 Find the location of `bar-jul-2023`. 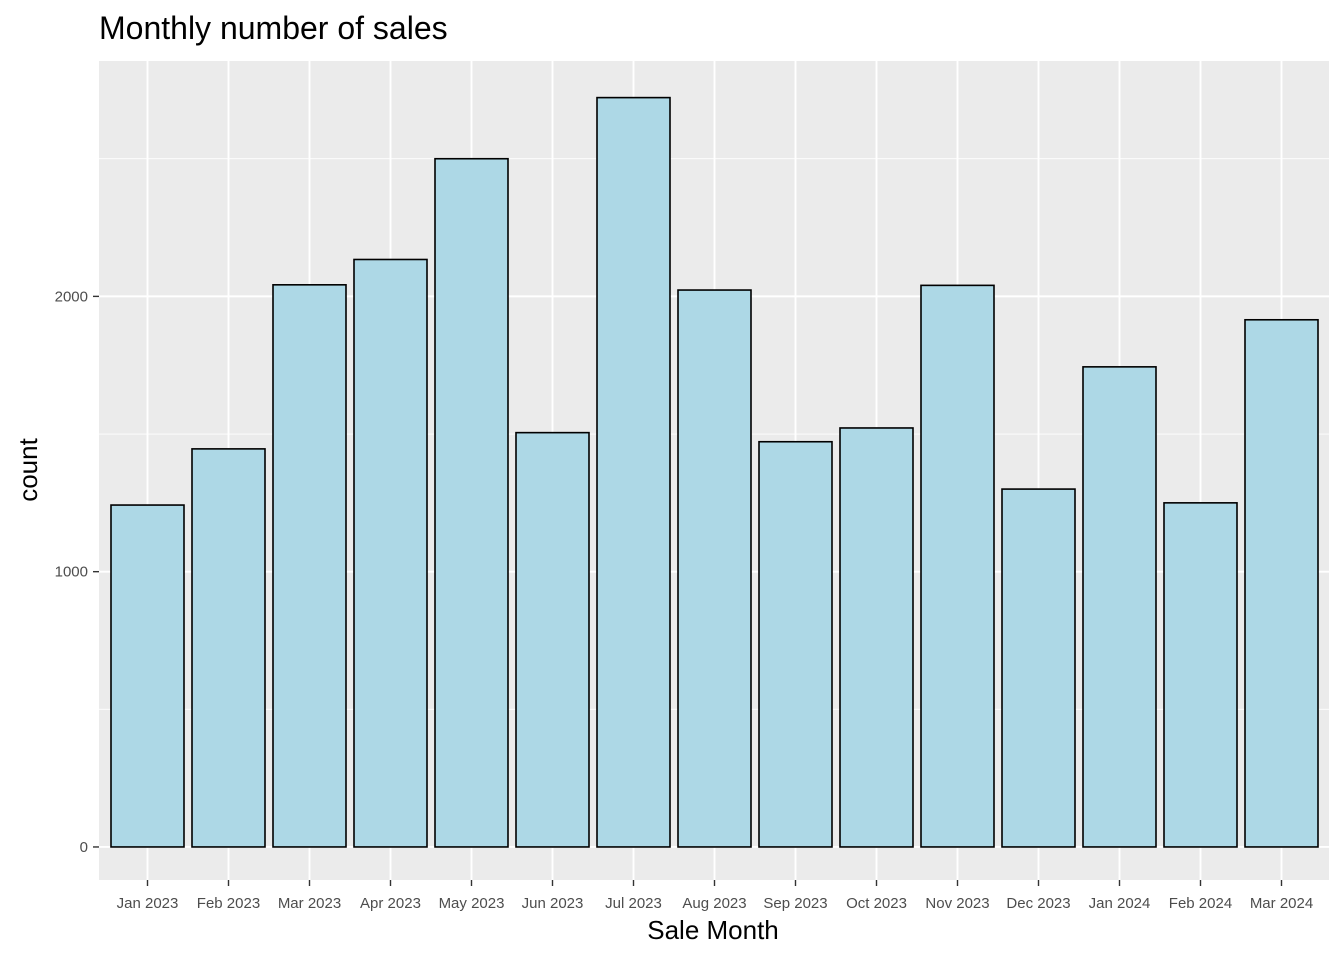

bar-jul-2023 is located at coordinates (633, 472).